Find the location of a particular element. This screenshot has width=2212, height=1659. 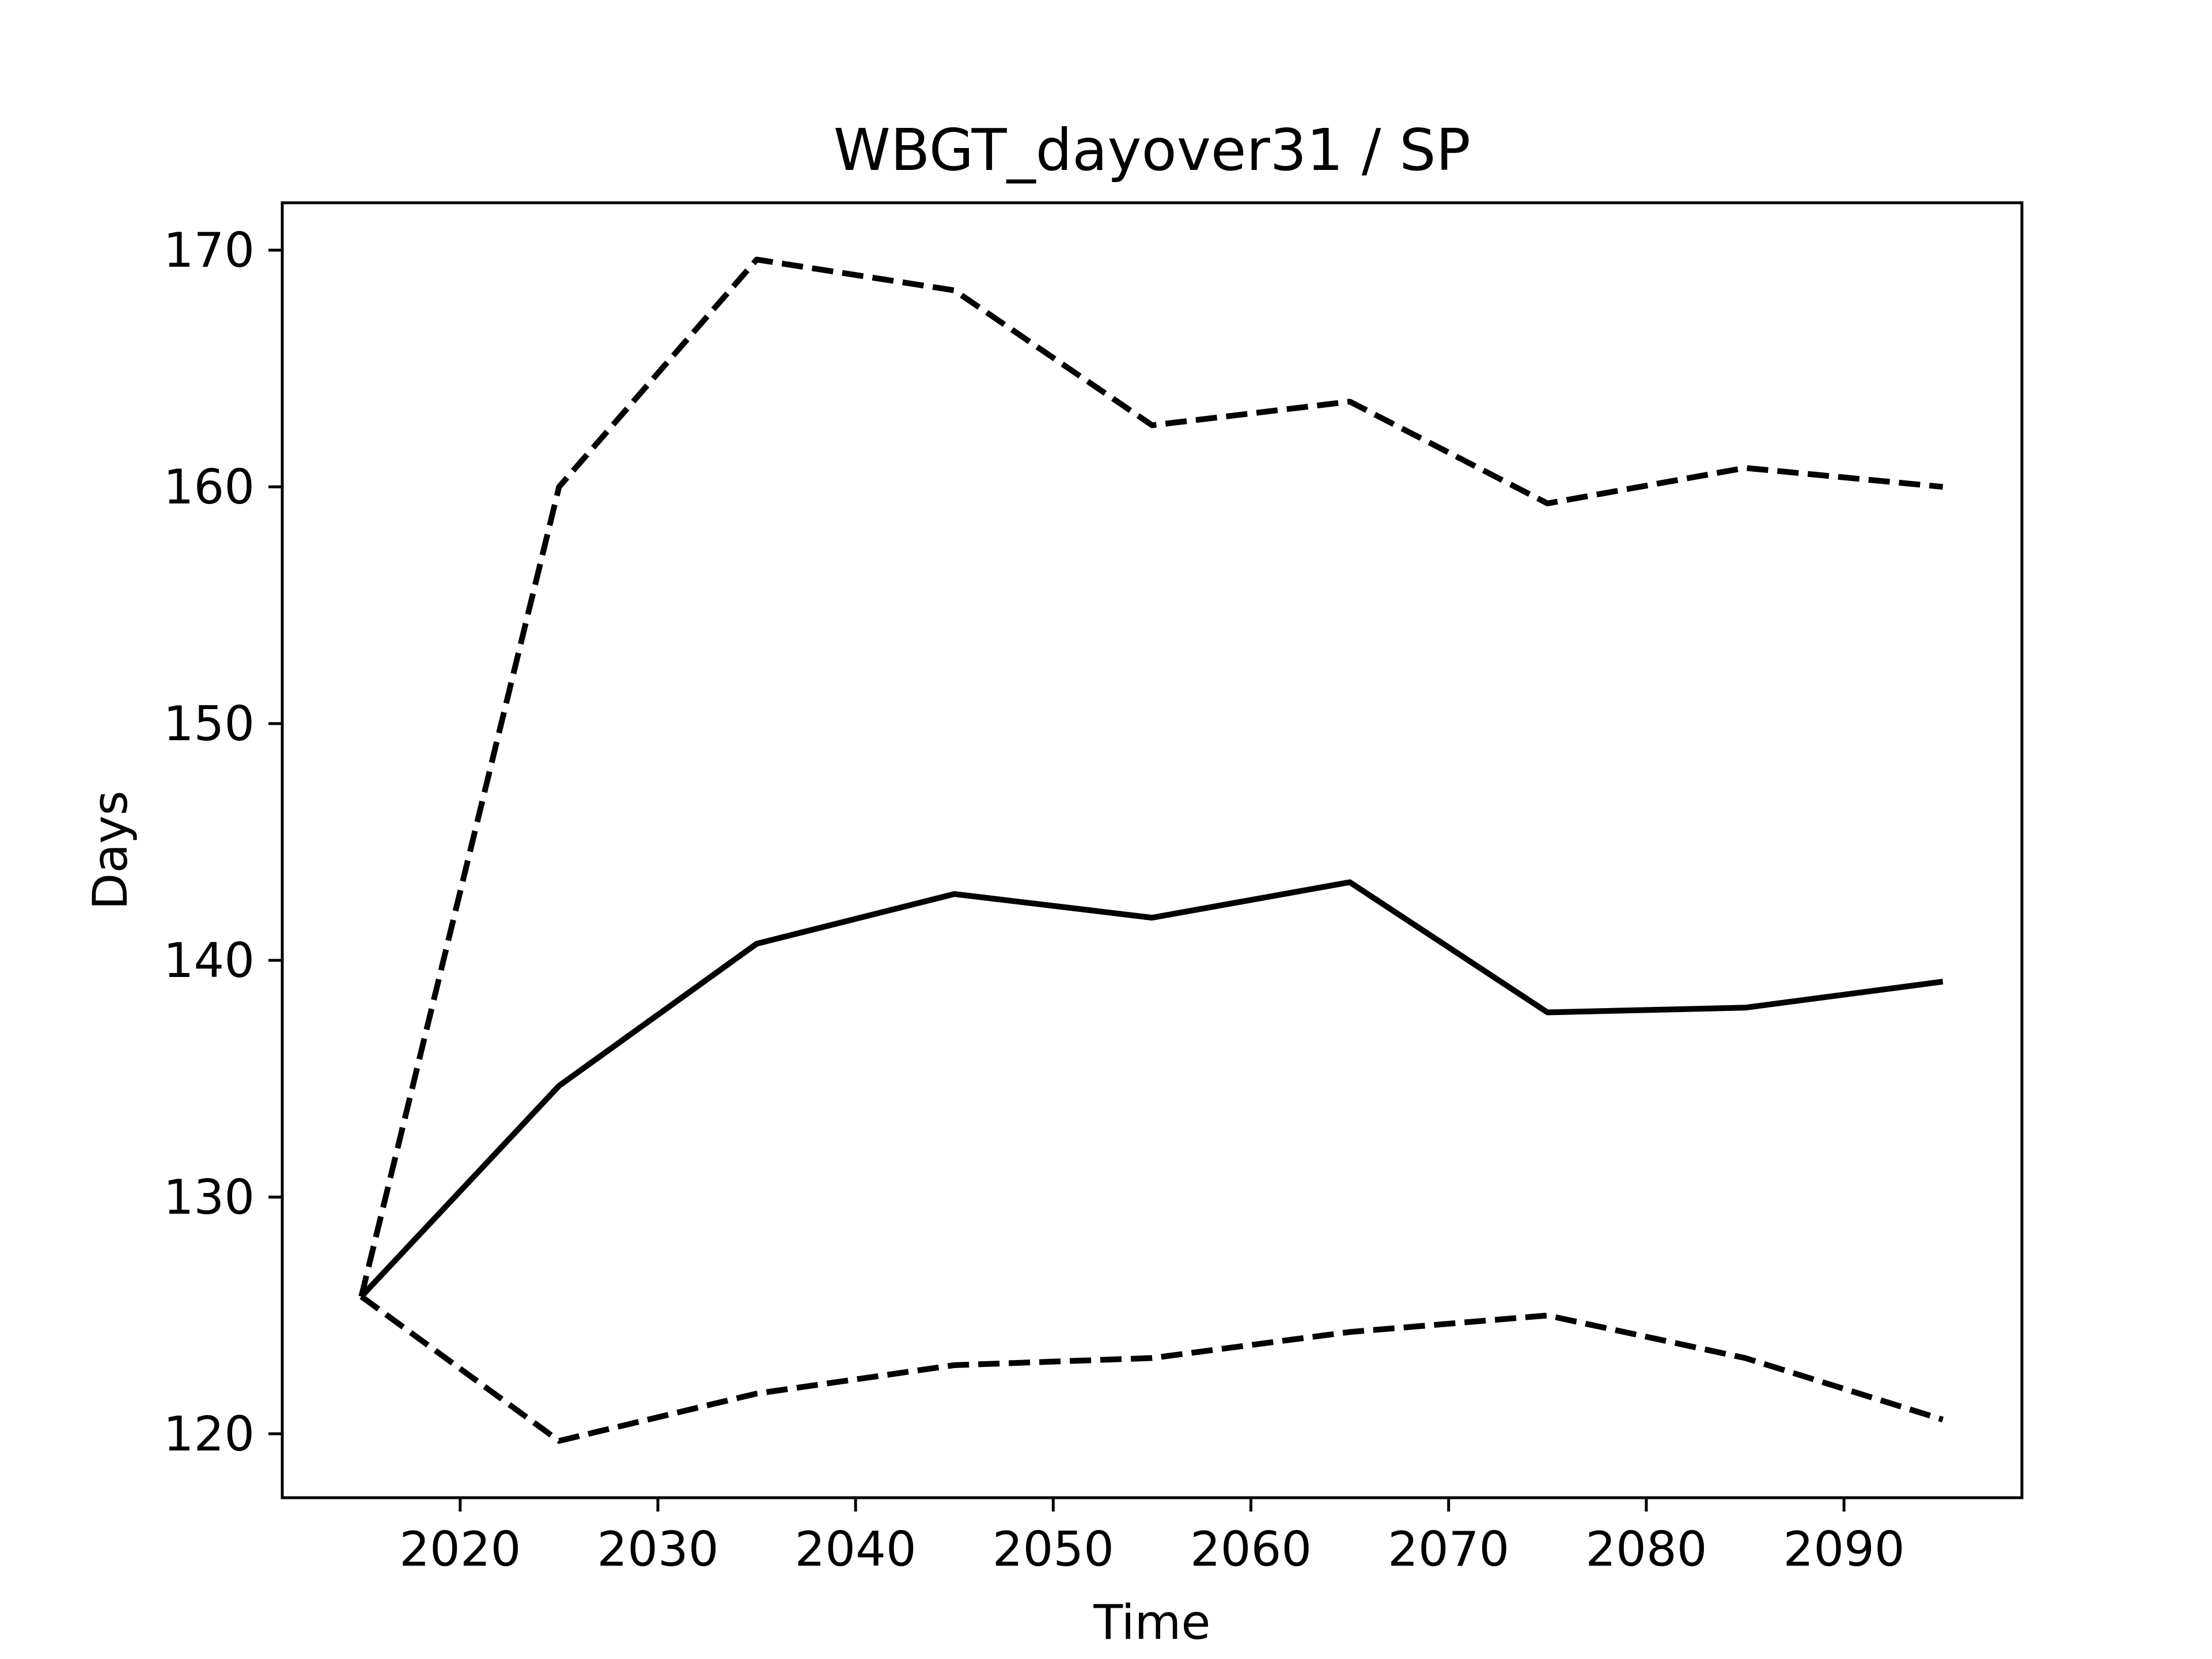

y-tick-label: 140 is located at coordinates (209, 960).